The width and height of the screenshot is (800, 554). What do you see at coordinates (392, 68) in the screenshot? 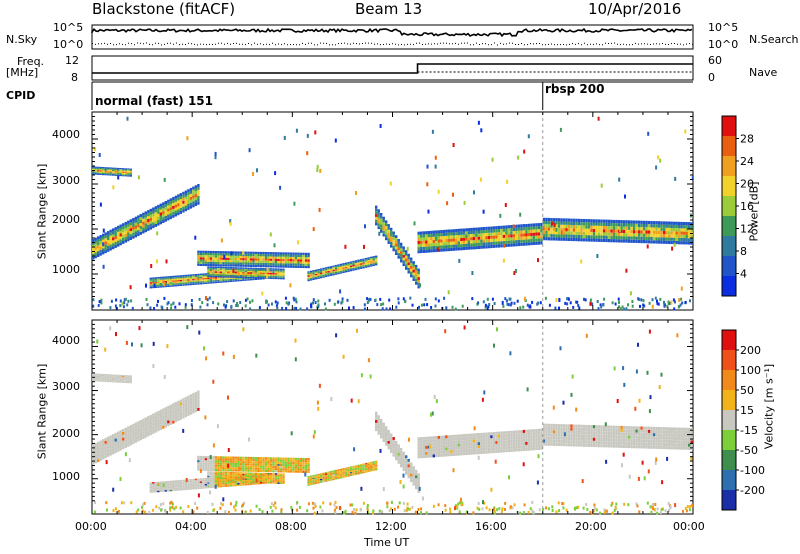
I see `freq-panel-frame` at bounding box center [392, 68].